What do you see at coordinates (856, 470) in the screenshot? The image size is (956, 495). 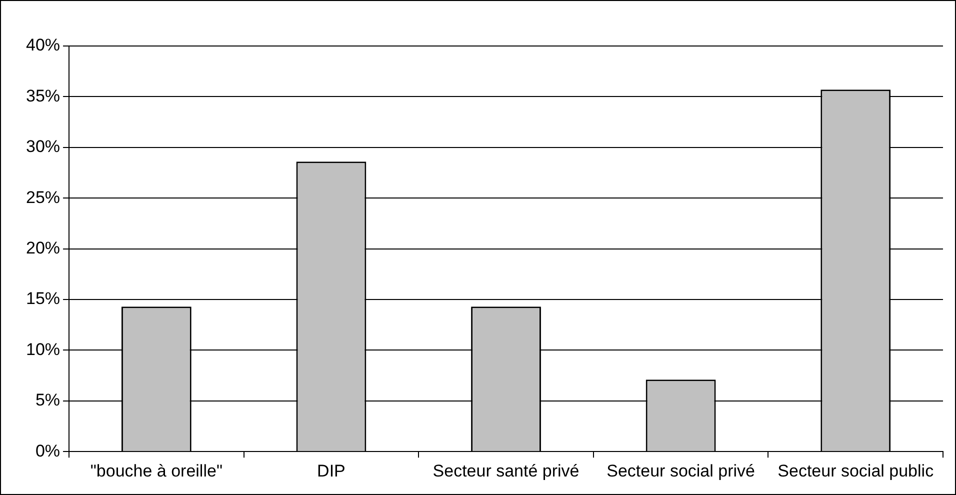 I see `x-tick-label: Secteur social public` at bounding box center [856, 470].